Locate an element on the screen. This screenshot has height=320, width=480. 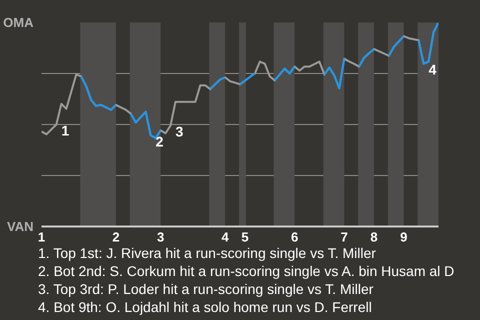
text: 2. Bot 2nd: S. Corkum hit a run-scoring single vs A. bin Husam al D is located at coordinates (246, 271).